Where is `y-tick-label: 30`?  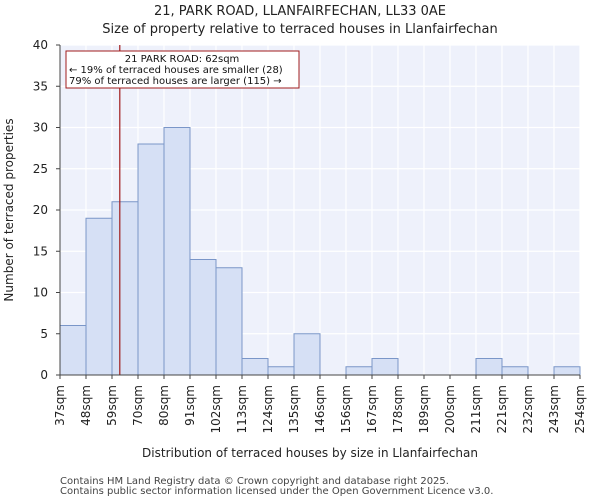 y-tick-label: 30 is located at coordinates (40, 128).